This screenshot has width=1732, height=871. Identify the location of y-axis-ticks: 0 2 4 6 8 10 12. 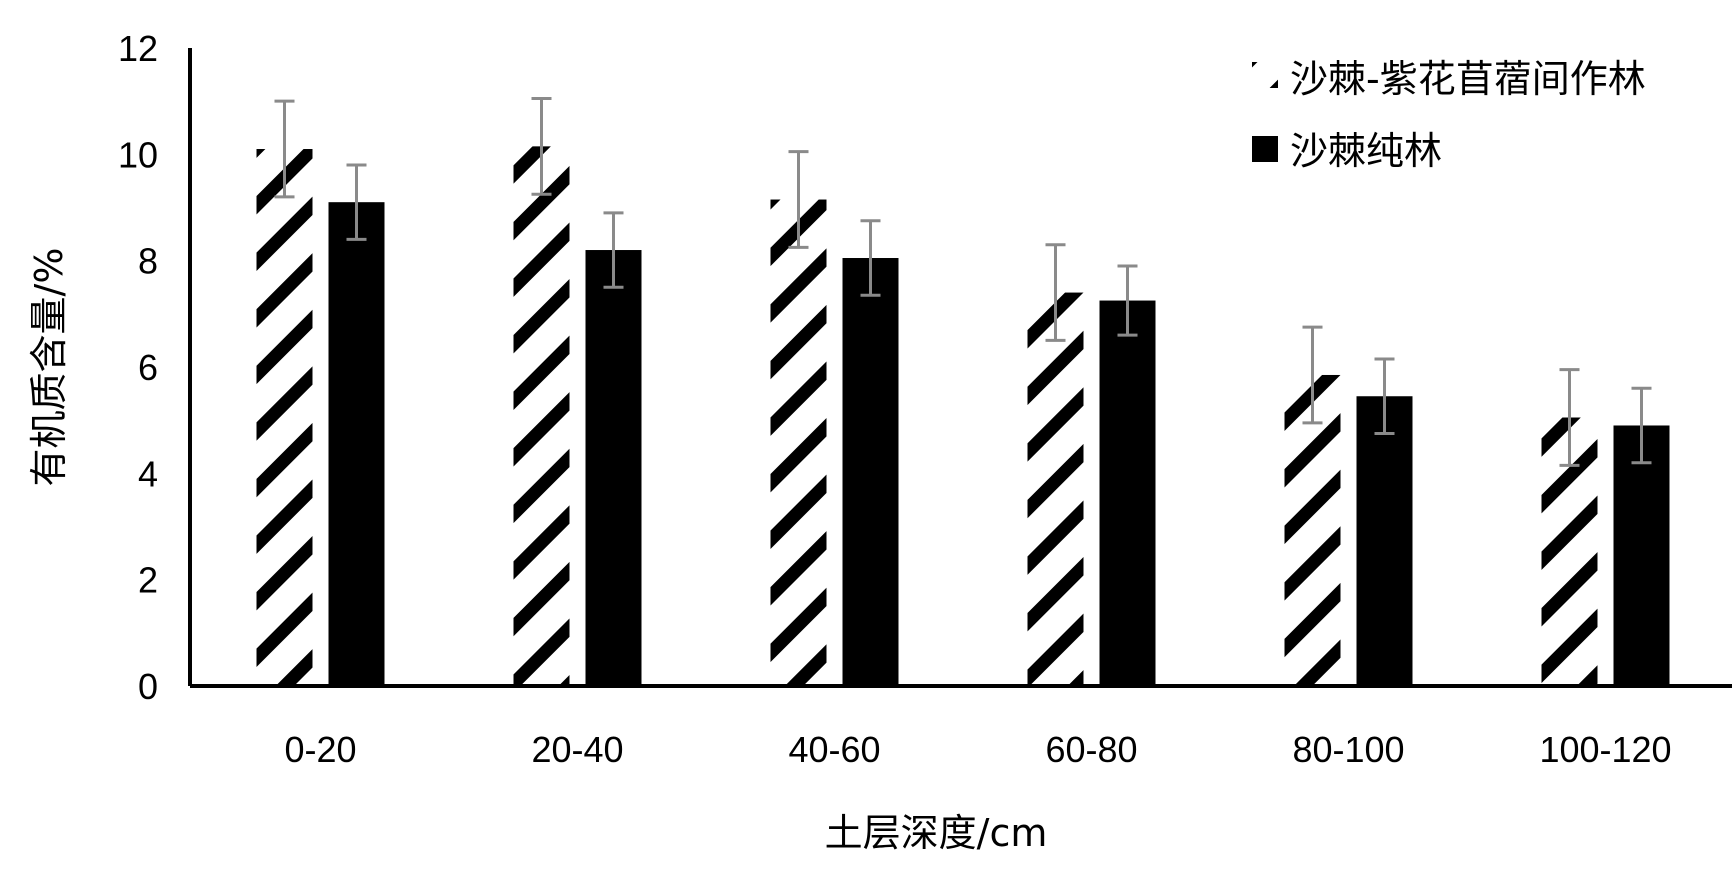
(138, 367).